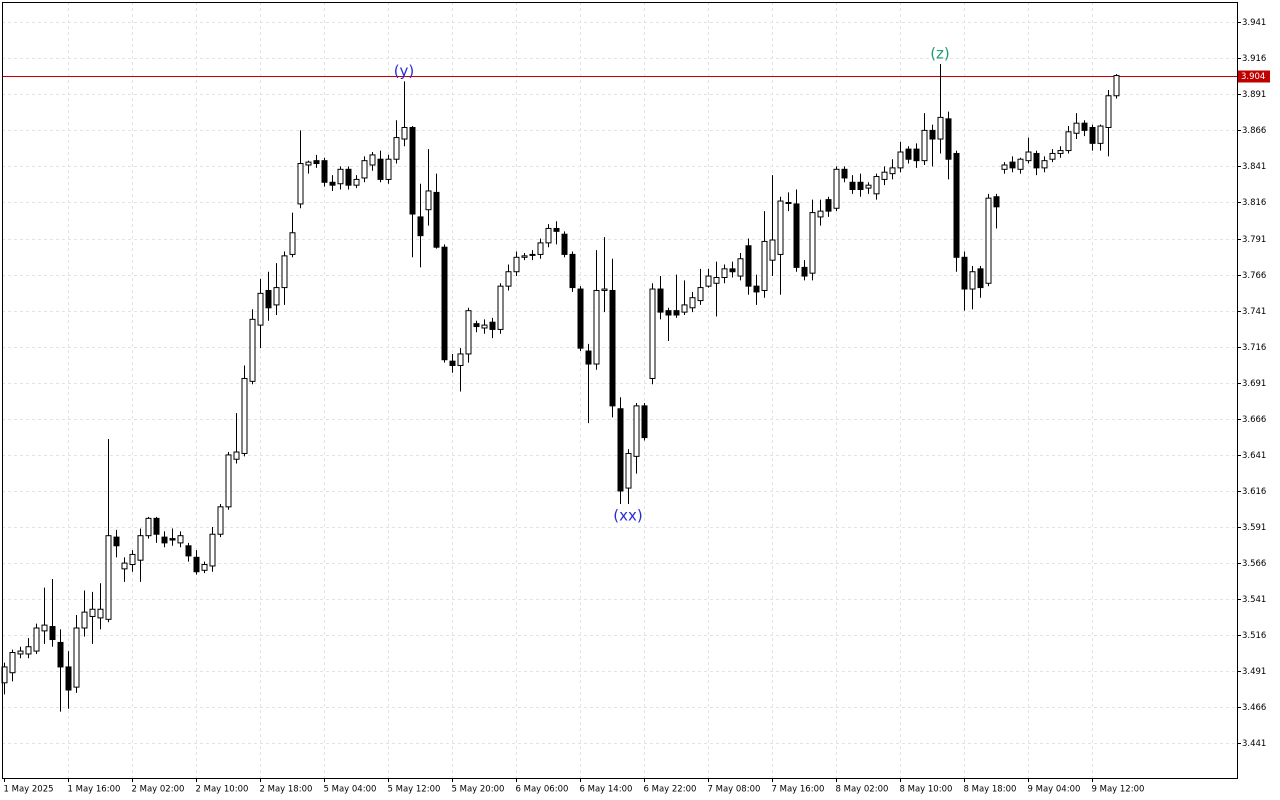 This screenshot has height=800, width=1280. What do you see at coordinates (606, 790) in the screenshot?
I see `x-tick-label: 6 May 14:00` at bounding box center [606, 790].